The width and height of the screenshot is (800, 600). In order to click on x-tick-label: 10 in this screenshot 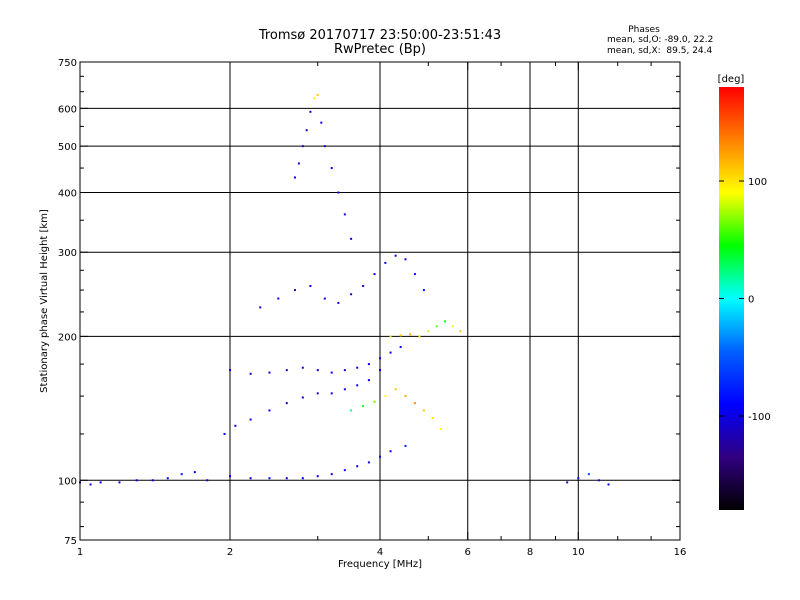, I will do `click(578, 552)`.